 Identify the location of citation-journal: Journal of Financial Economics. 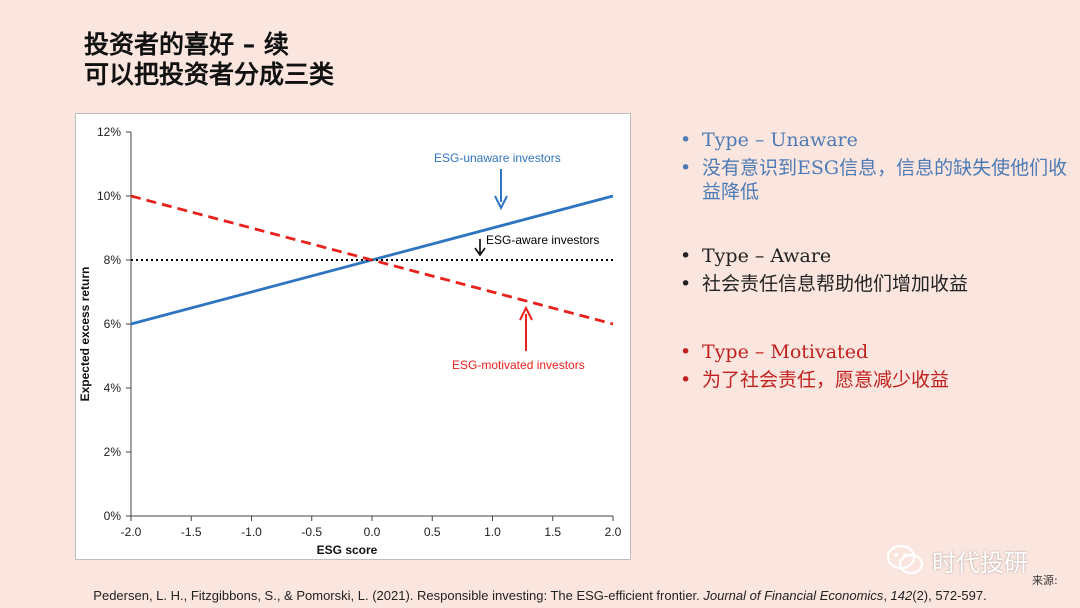
(793, 595).